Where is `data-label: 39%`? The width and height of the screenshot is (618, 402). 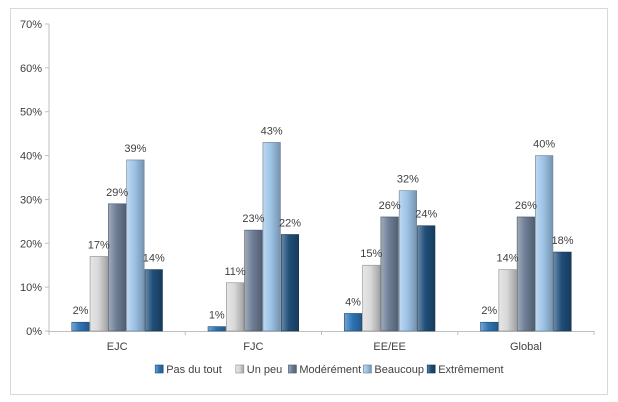
data-label: 39% is located at coordinates (135, 149).